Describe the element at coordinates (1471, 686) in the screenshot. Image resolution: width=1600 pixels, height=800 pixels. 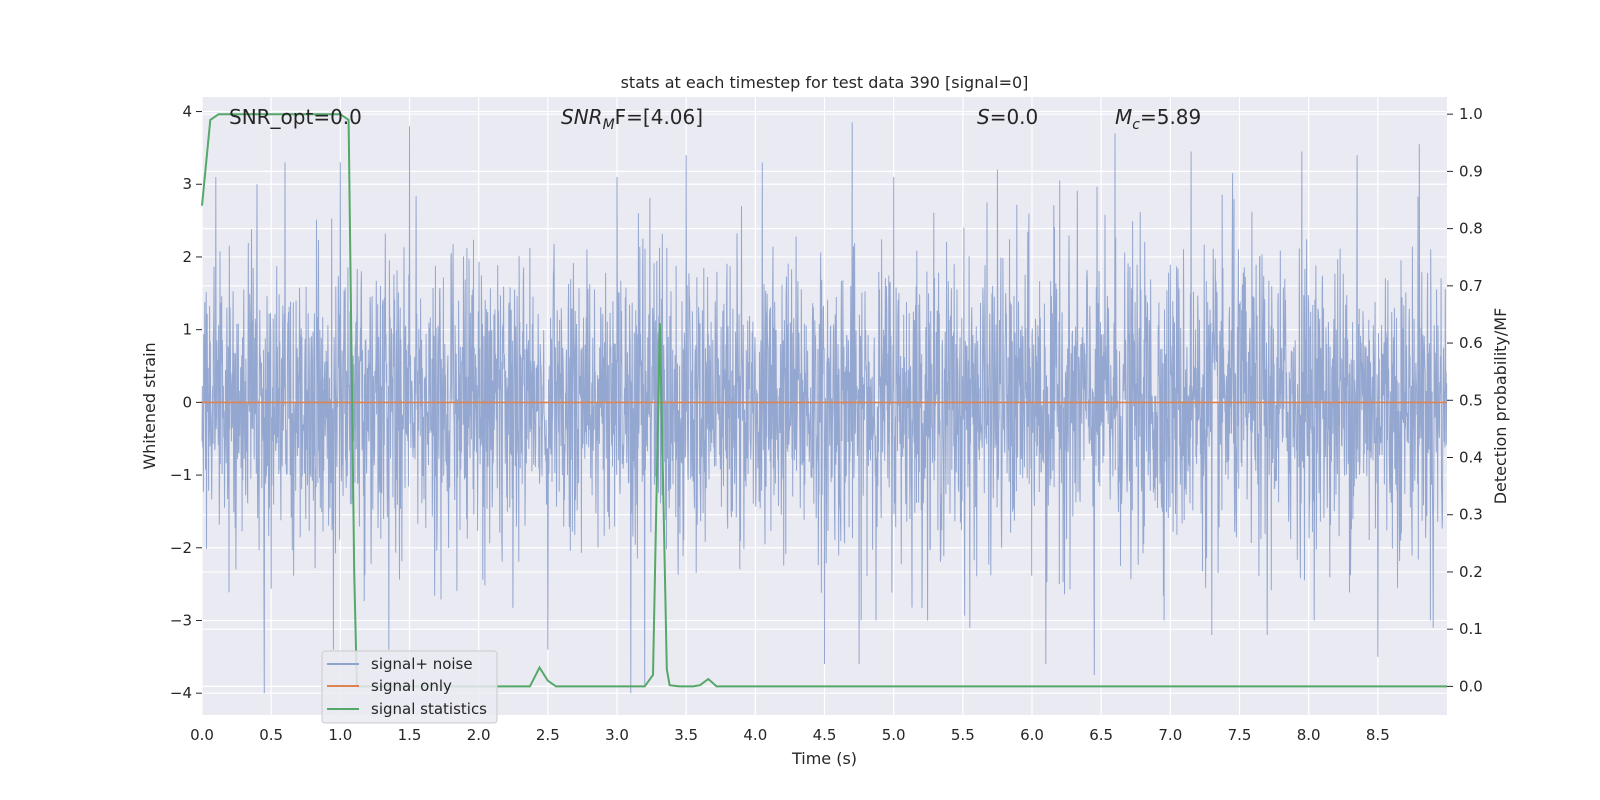
I see `y-right-tick-label: 0.0` at that location.